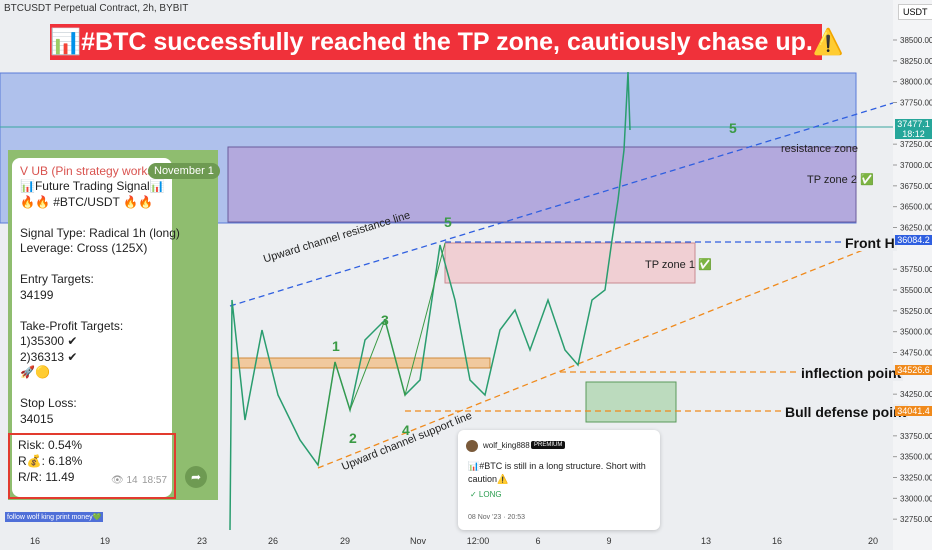 The height and width of the screenshot is (550, 932). I want to click on symbol-title: BTCUSDT Perpetual Contract, 2h, BYBIT, so click(96, 8).